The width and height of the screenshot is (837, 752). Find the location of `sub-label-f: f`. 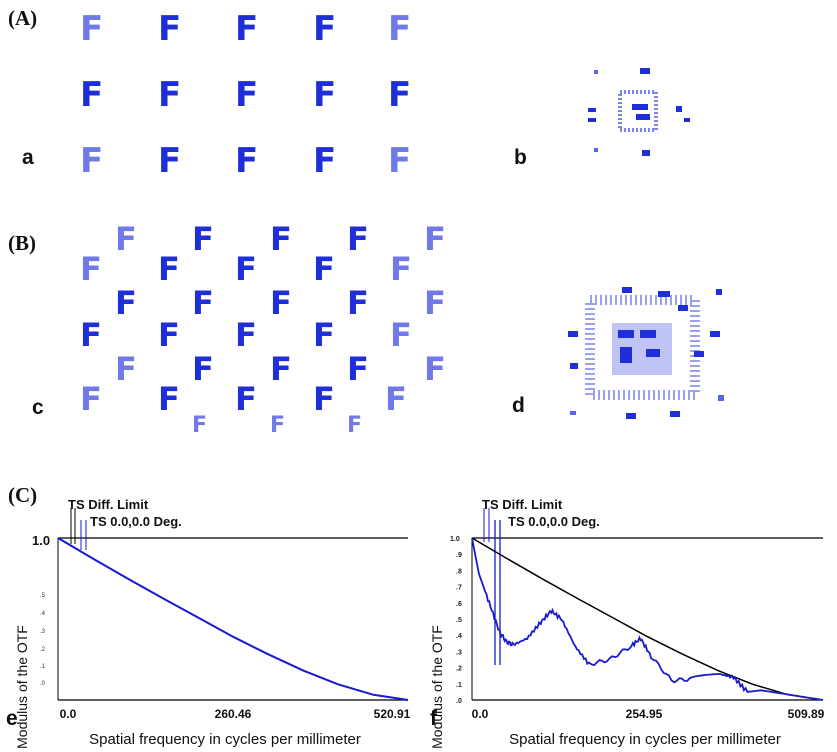

sub-label-f: f is located at coordinates (433, 718).